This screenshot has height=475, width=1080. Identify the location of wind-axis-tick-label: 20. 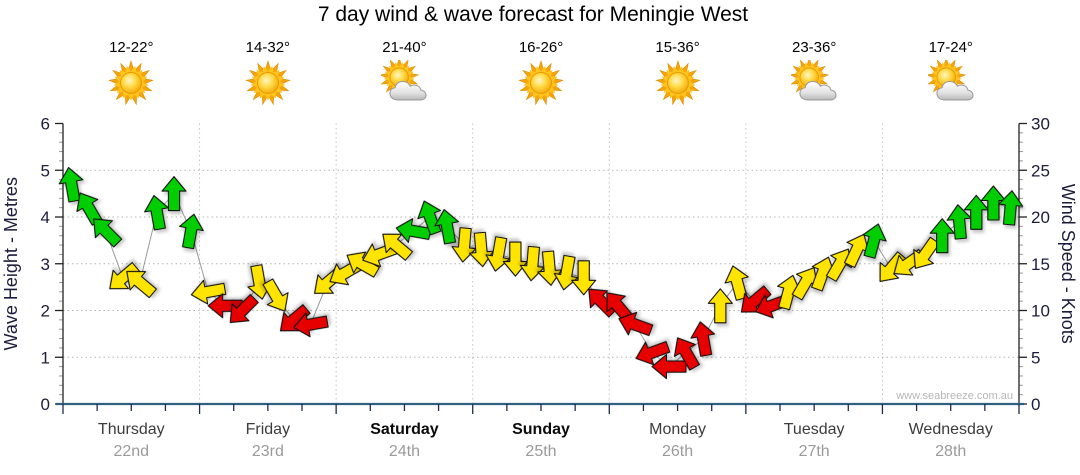
(1040, 217).